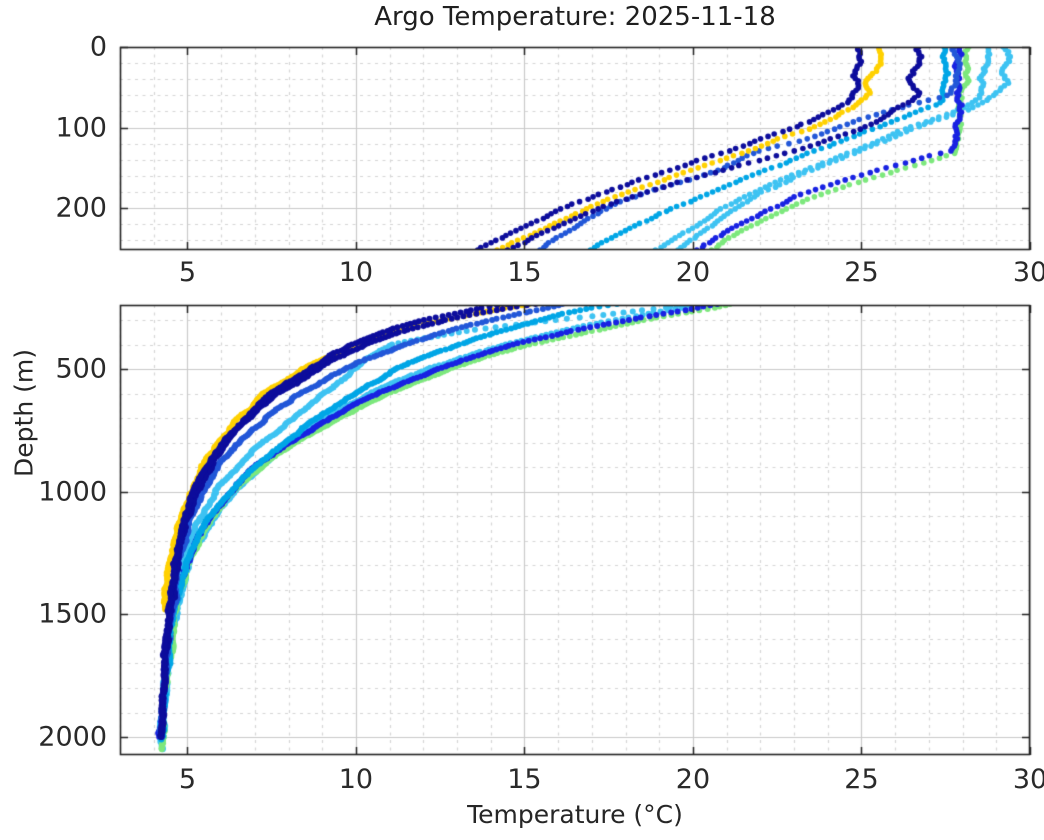  What do you see at coordinates (1028, 779) in the screenshot?
I see `lower-x-tick-label: 30` at bounding box center [1028, 779].